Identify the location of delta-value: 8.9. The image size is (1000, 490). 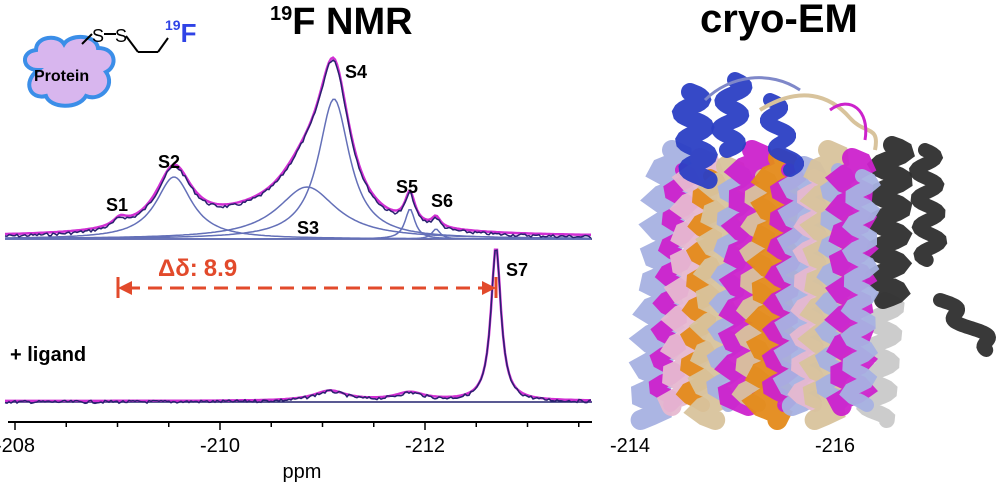
(220, 268).